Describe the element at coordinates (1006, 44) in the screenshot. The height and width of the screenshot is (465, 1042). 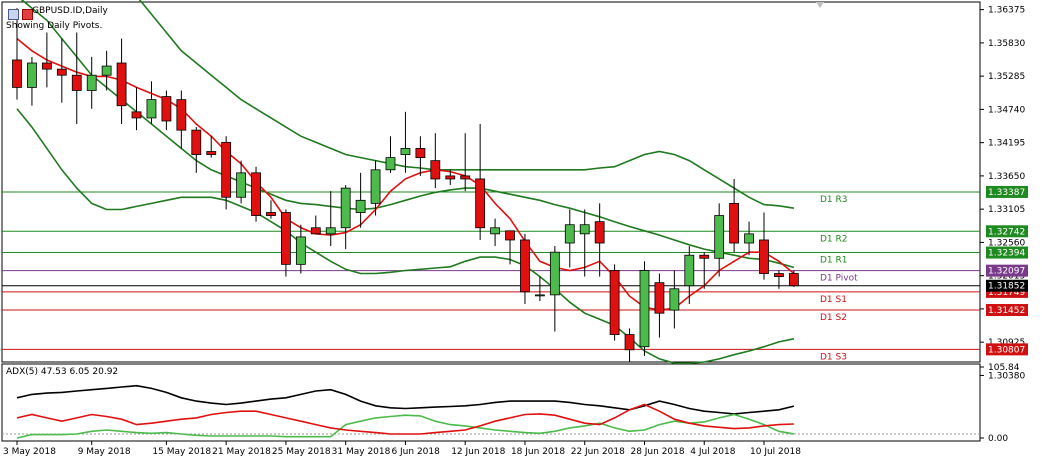
I see `y-tick-label: 1.35830` at that location.